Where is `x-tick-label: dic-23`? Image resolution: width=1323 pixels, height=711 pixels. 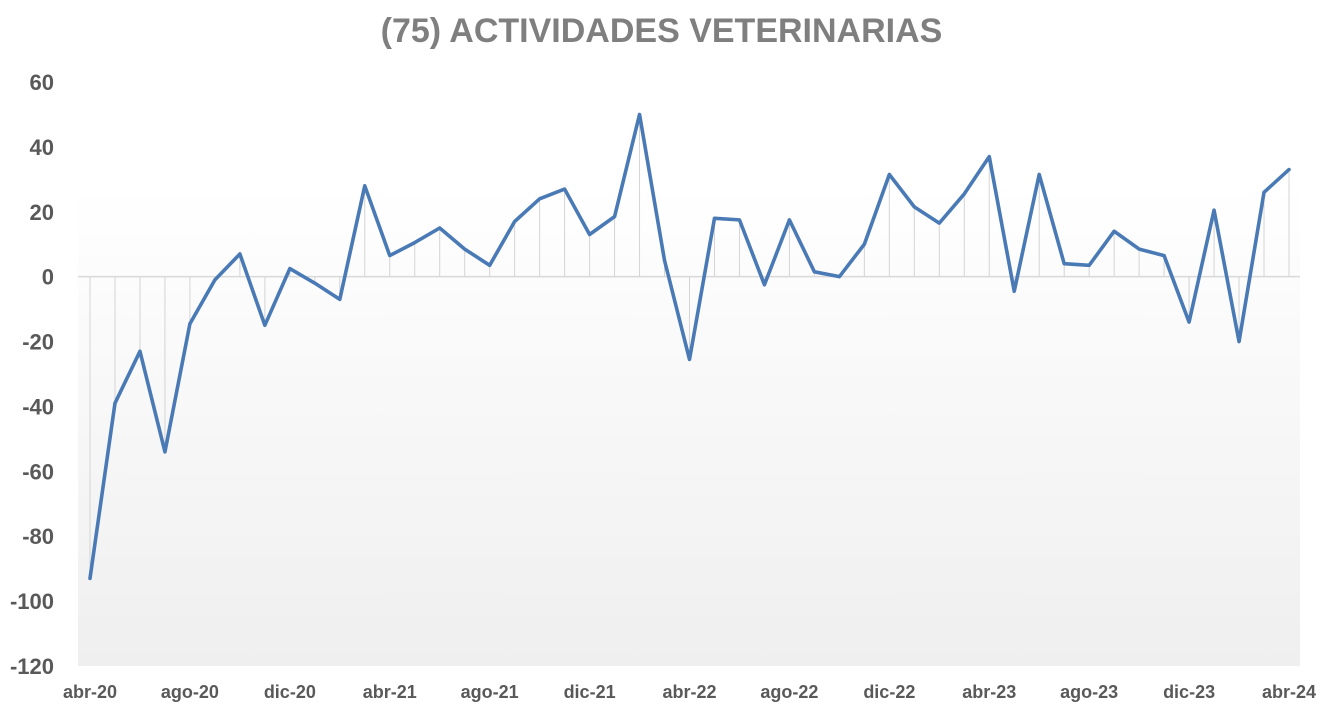 x-tick-label: dic-23 is located at coordinates (1189, 692).